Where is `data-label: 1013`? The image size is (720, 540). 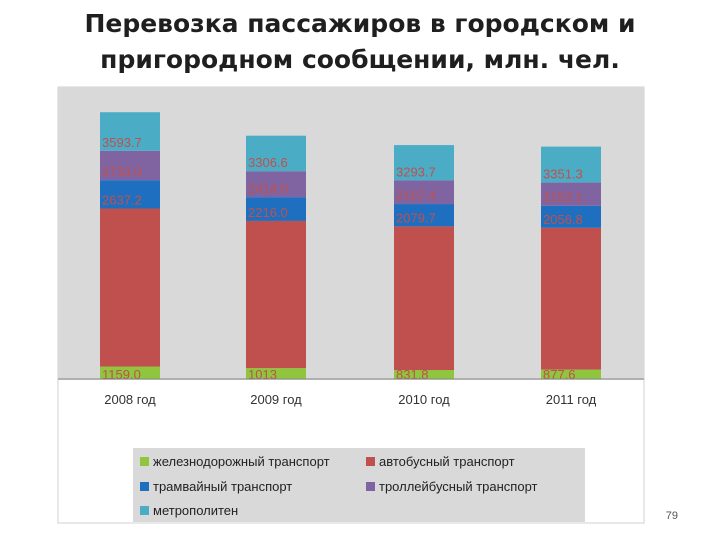 data-label: 1013 is located at coordinates (262, 374).